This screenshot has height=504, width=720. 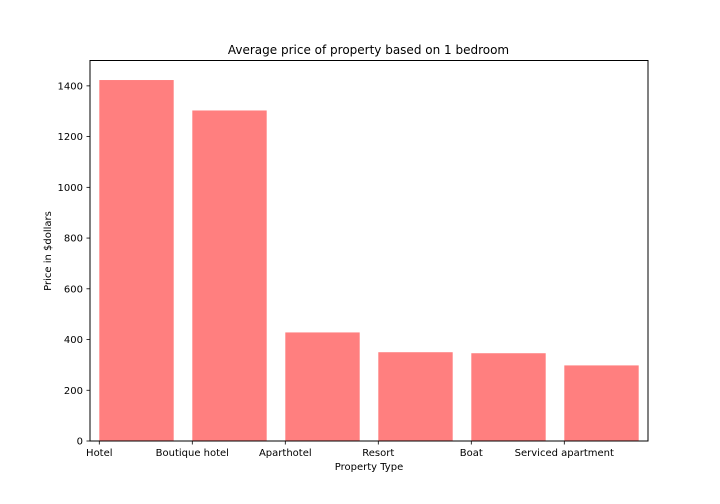 What do you see at coordinates (378, 453) in the screenshot?
I see `x-tick-label: Resort` at bounding box center [378, 453].